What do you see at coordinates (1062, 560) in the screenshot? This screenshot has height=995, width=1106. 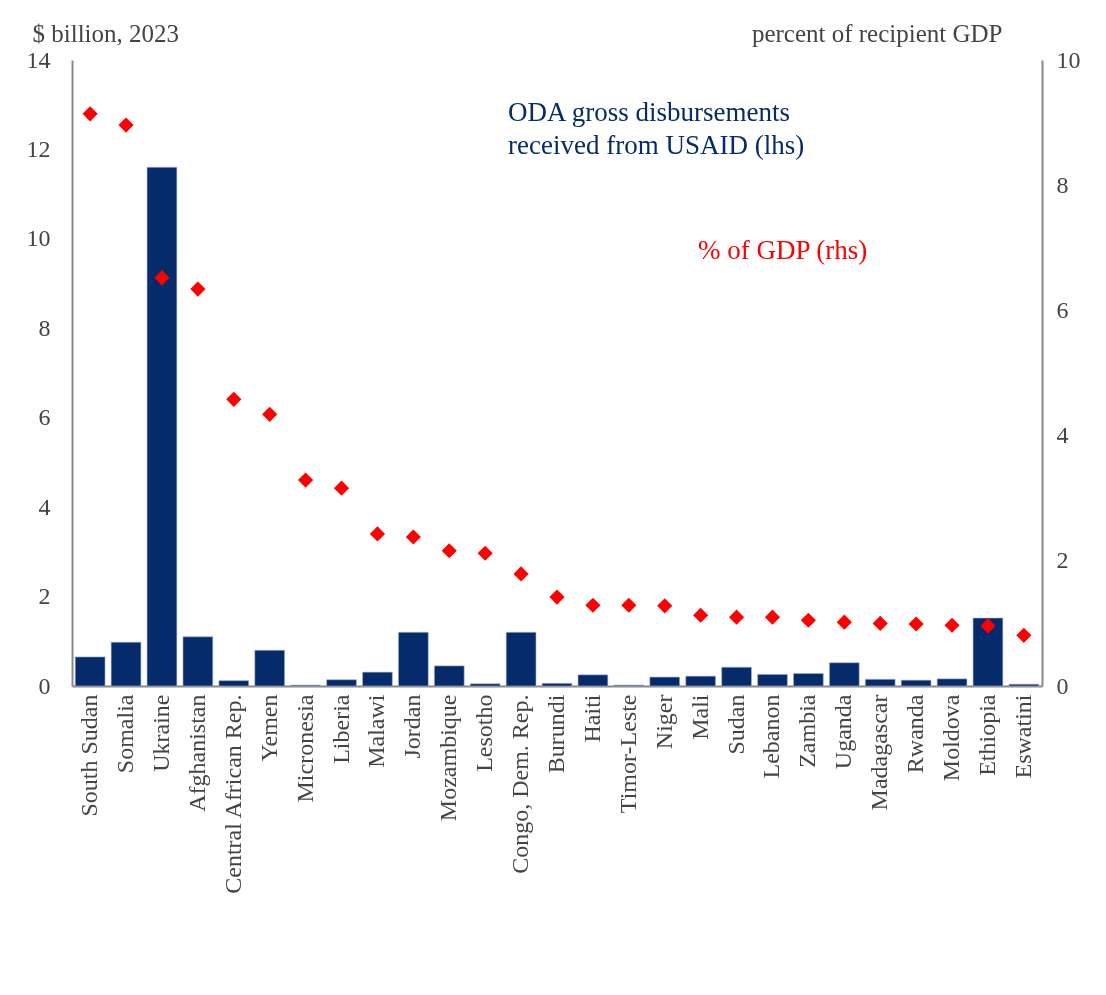 I see `y2-tick-label: 2` at bounding box center [1062, 560].